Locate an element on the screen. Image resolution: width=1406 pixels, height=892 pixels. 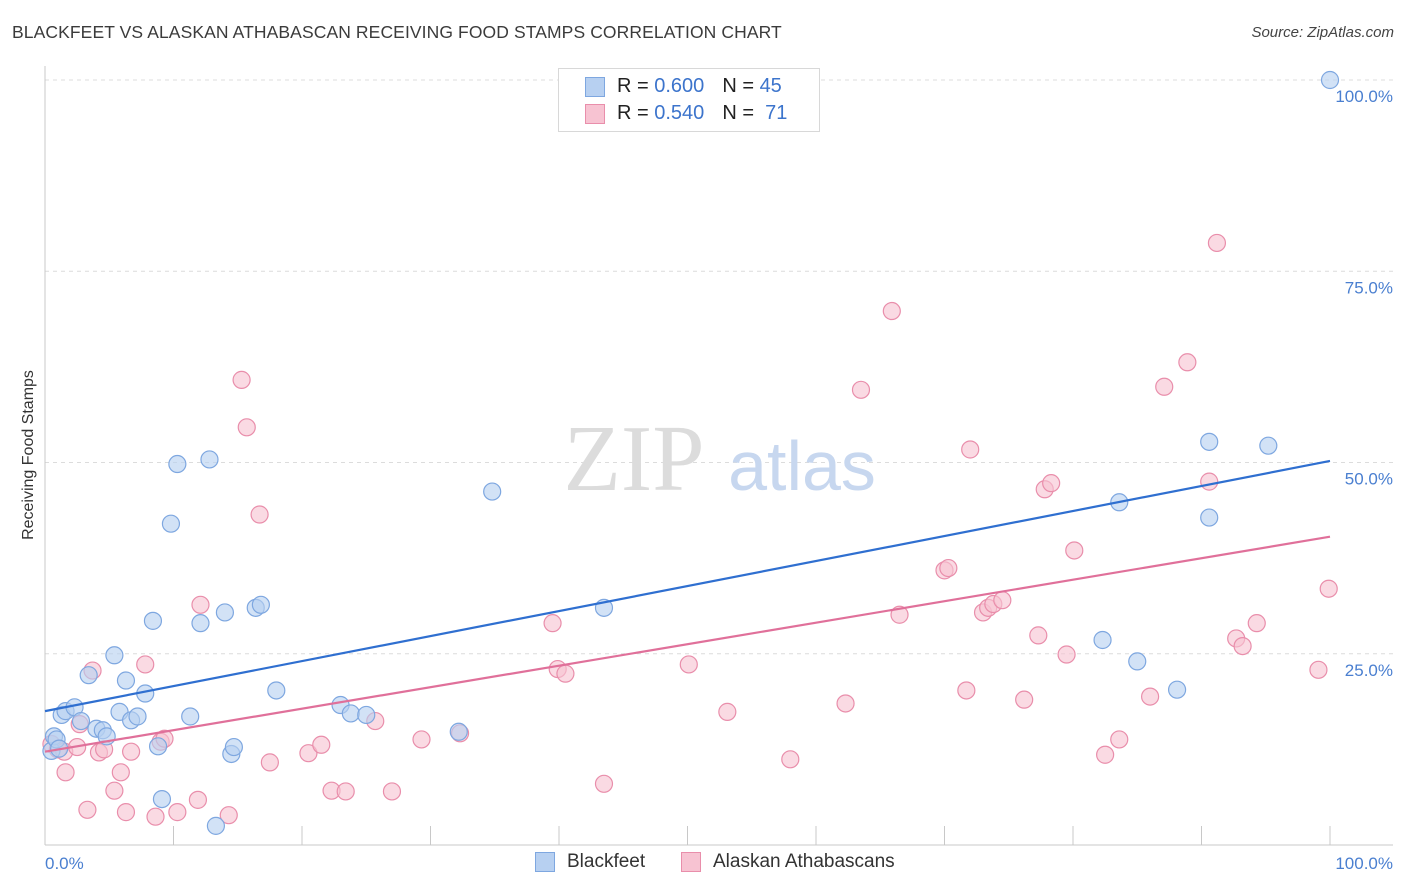
source-label: Source: ZipAtlas.com is located at coordinates (1322, 32).